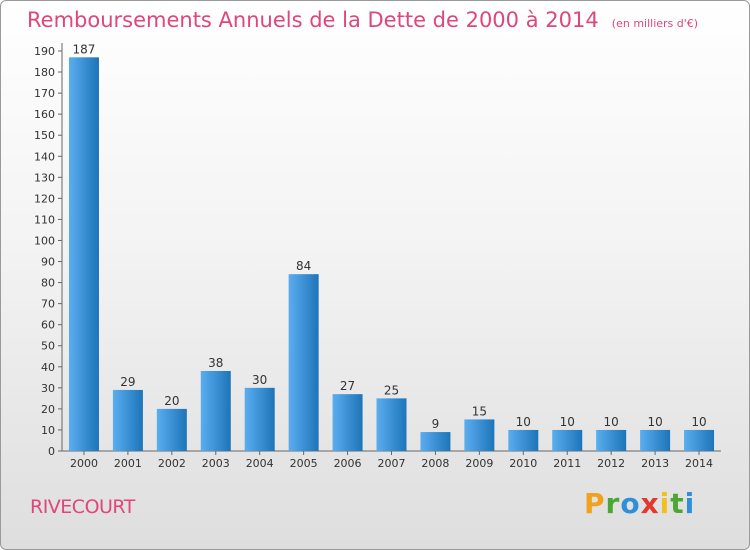 Image resolution: width=750 pixels, height=550 pixels. Describe the element at coordinates (44, 156) in the screenshot. I see `y-tick-label: 140` at that location.